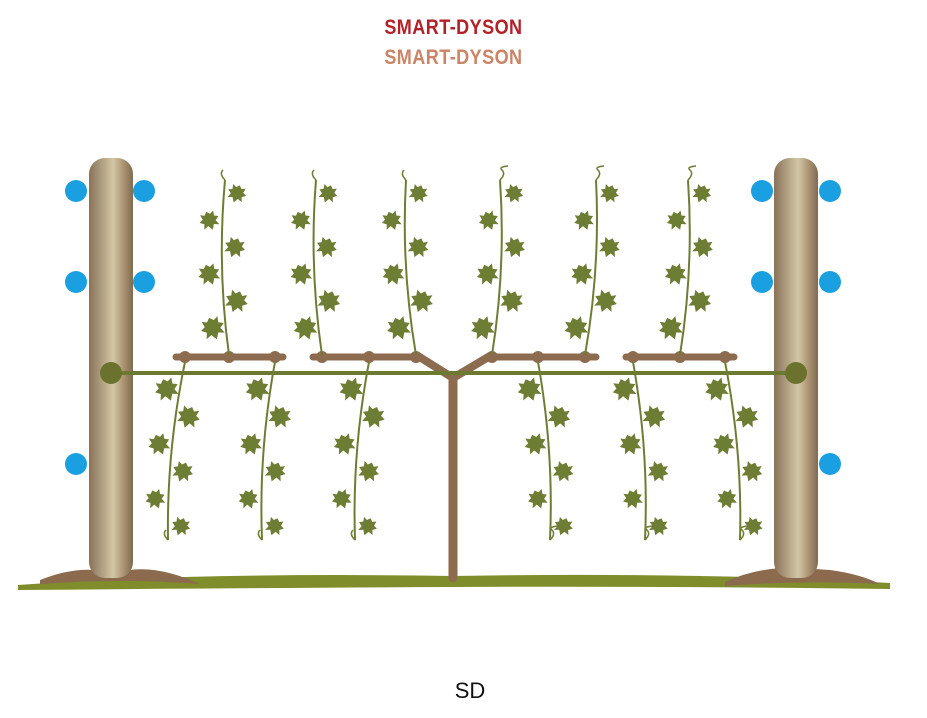  What do you see at coordinates (453, 57) in the screenshot?
I see `diagram-subtitle: SMART-DYSON` at bounding box center [453, 57].